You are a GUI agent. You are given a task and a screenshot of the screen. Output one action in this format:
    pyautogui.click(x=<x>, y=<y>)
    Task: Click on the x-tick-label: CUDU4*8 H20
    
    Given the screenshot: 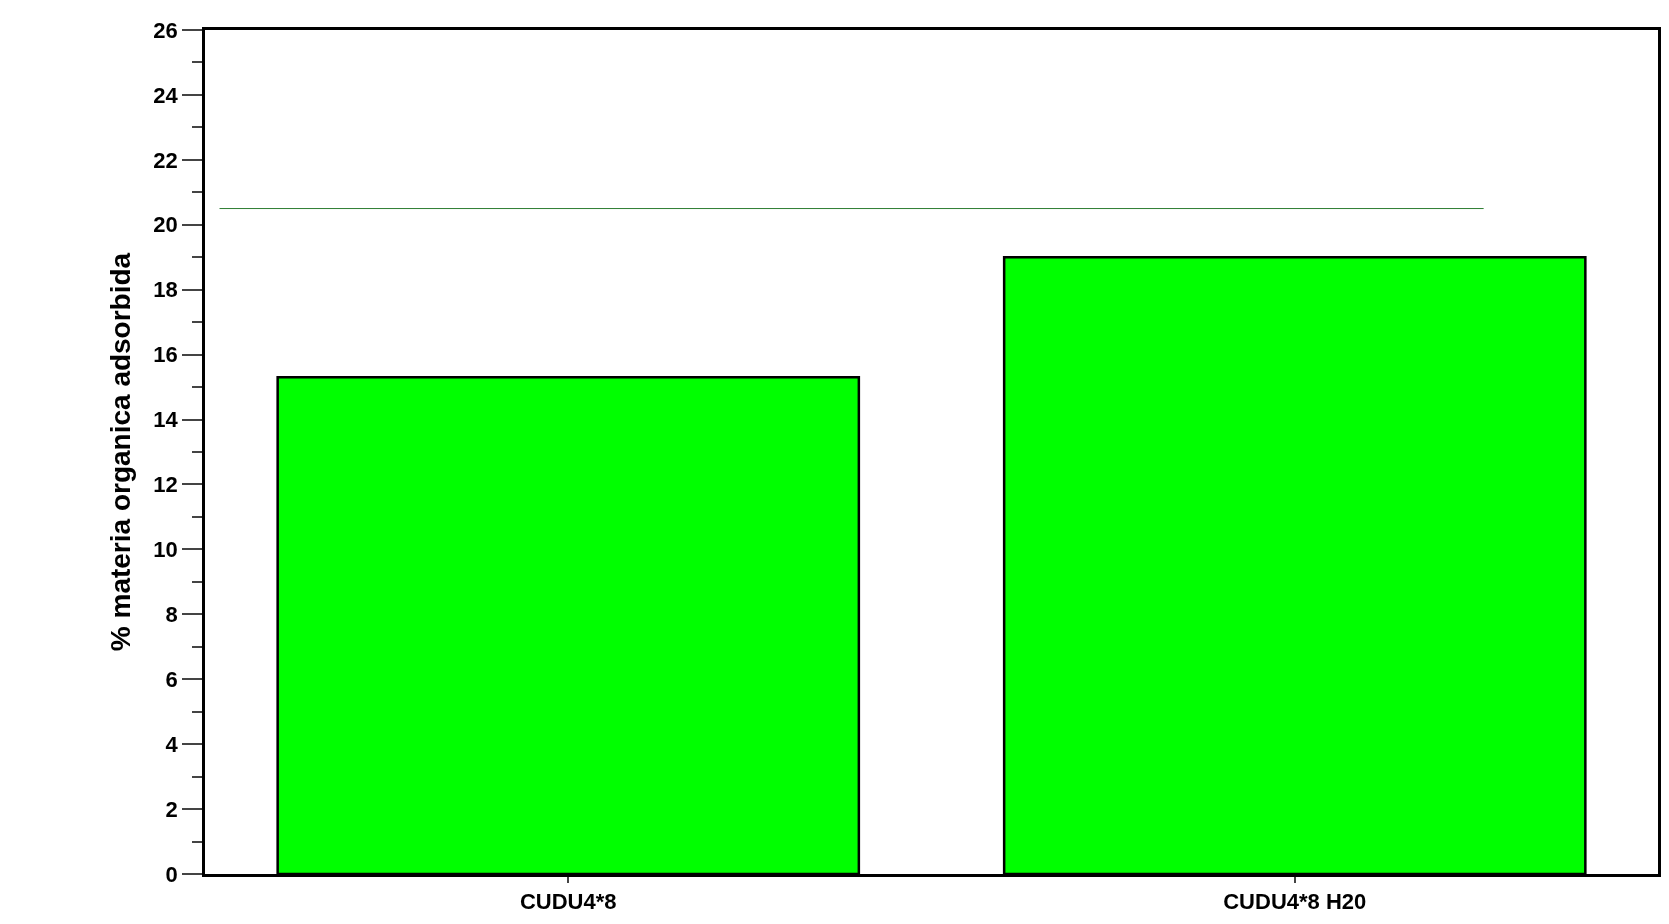 What is the action you would take?
    pyautogui.click(x=1295, y=902)
    